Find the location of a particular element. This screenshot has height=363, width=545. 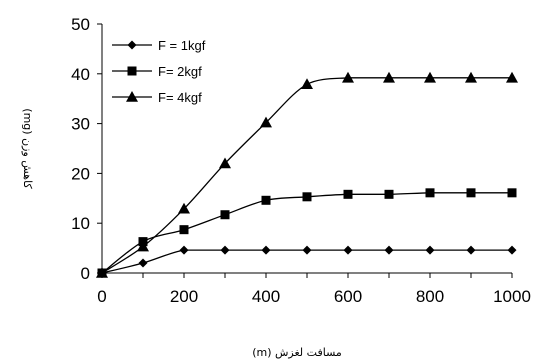

legend: F = 1kgf F= 2kgf F= 4kgf is located at coordinates (159, 71).